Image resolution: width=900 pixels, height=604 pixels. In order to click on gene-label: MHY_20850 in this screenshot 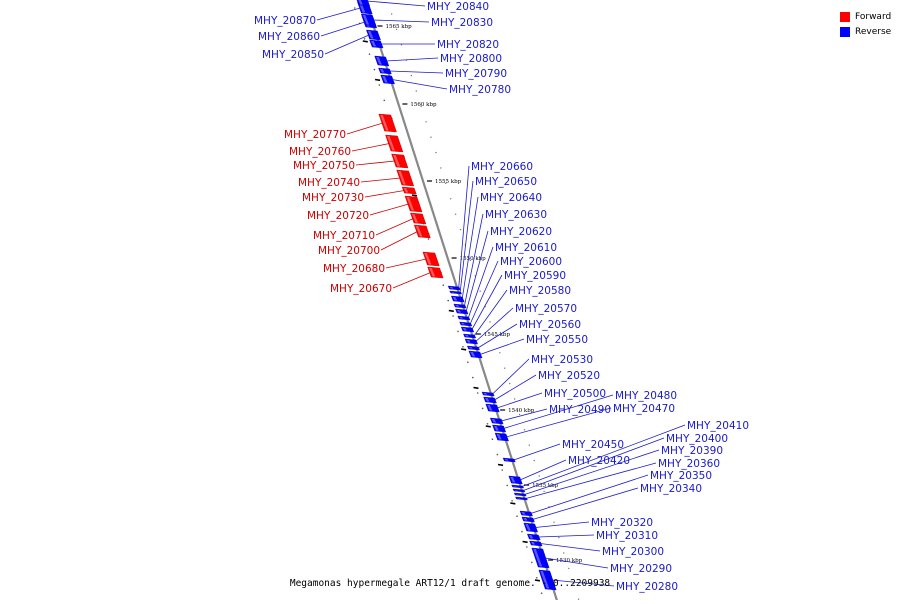, I will do `click(293, 55)`.